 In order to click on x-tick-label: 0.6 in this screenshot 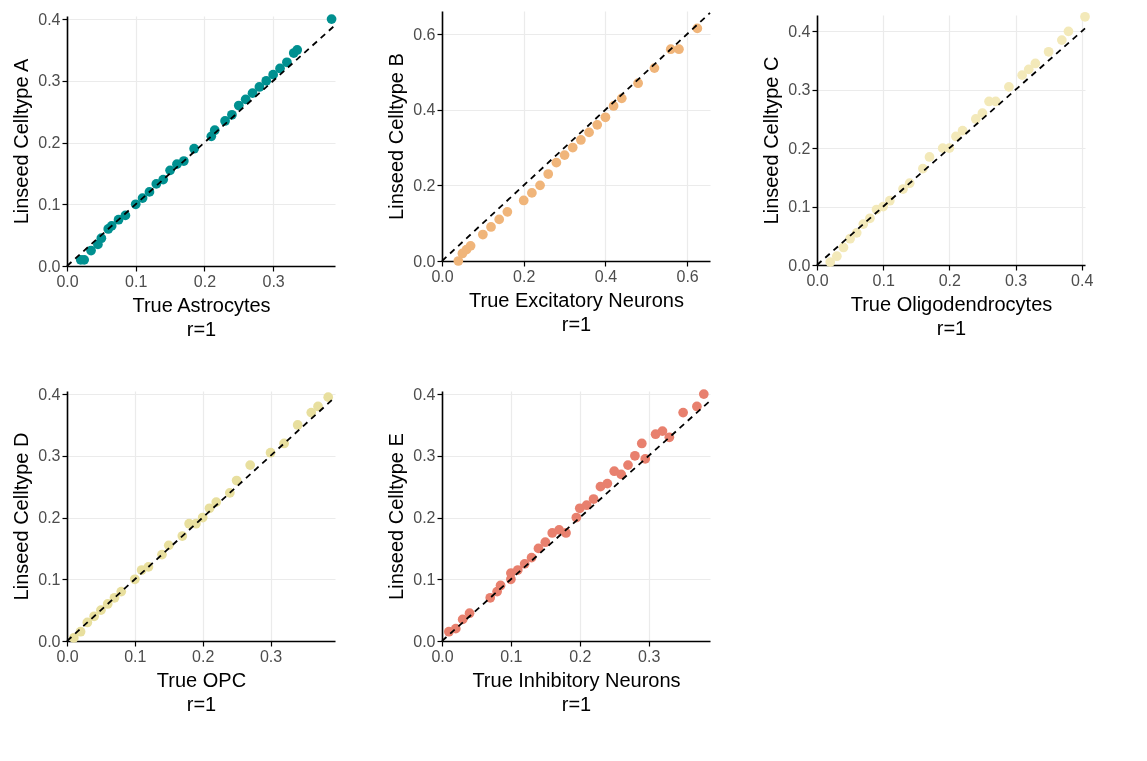, I will do `click(687, 276)`.